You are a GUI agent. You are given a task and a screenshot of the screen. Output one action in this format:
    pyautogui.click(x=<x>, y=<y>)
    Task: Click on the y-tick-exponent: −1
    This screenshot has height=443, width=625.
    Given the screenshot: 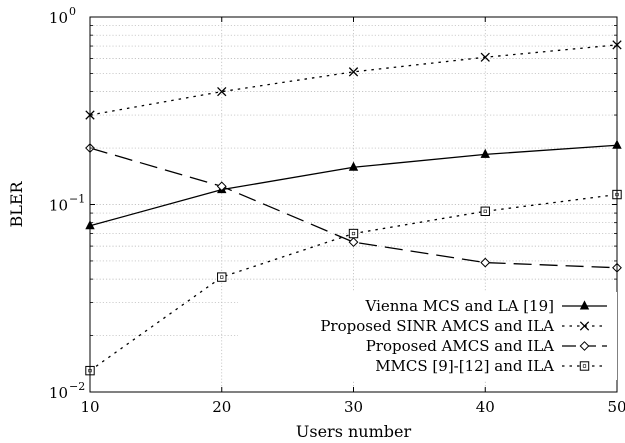 What is the action you would take?
    pyautogui.click(x=77, y=199)
    